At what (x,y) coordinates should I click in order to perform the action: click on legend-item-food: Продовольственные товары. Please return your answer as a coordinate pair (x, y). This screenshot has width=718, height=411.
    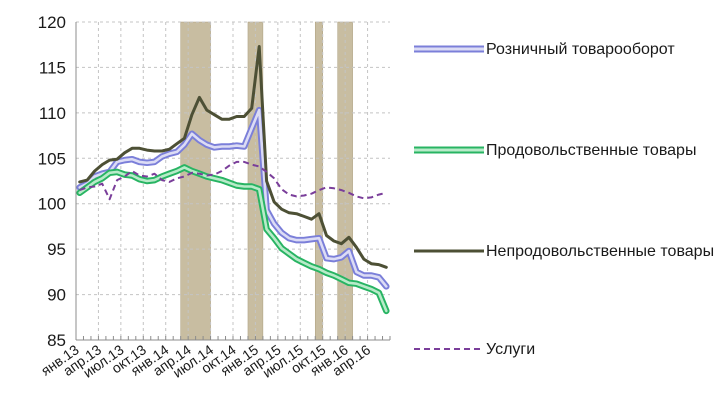
    Looking at the image, I should click on (554, 150).